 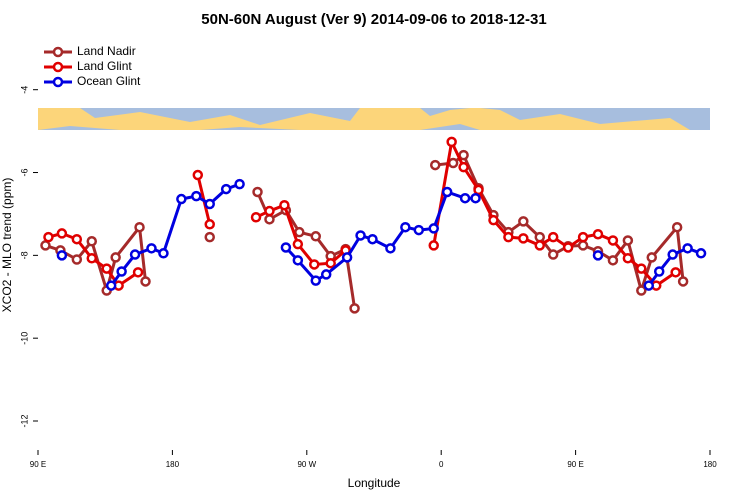 What do you see at coordinates (7, 245) in the screenshot?
I see `y-axis-label: XCO2 - MLO trend (ppm)` at bounding box center [7, 245].